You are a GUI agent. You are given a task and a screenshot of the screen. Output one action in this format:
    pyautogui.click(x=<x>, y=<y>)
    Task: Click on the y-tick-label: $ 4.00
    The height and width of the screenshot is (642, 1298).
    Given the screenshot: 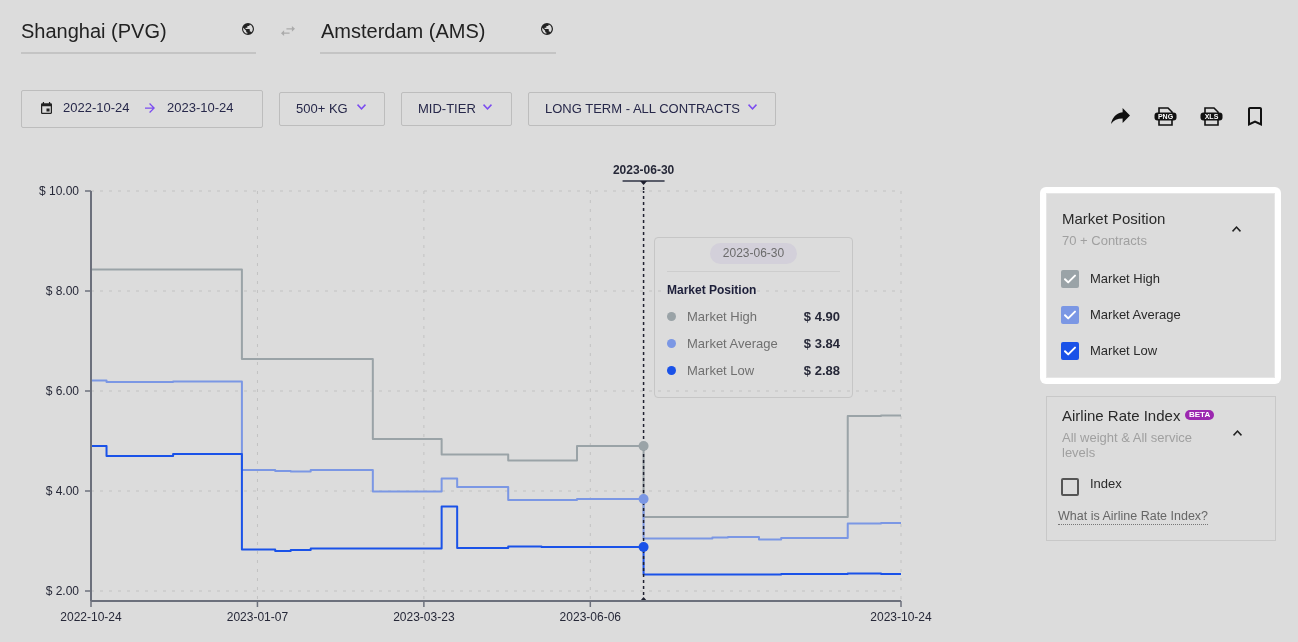 What is the action you would take?
    pyautogui.click(x=62, y=491)
    